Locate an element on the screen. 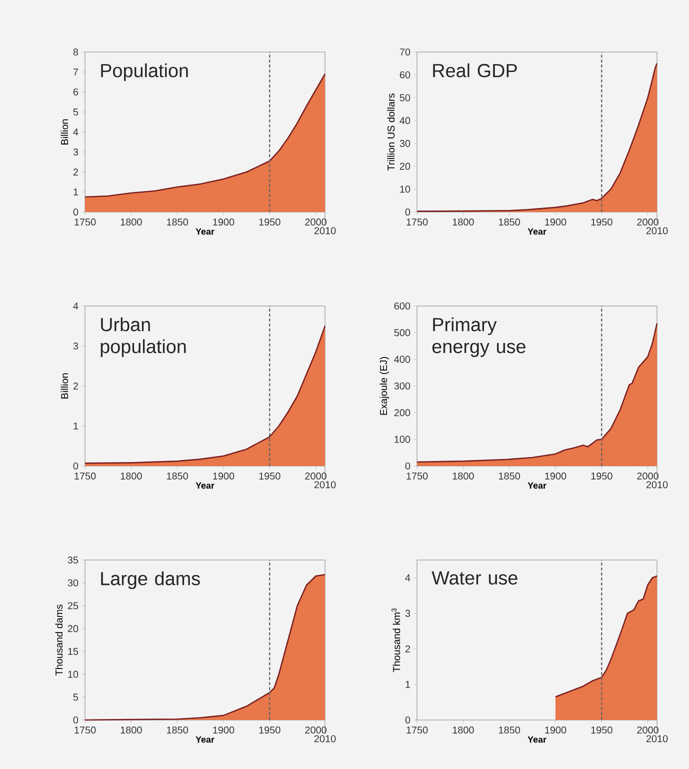 This screenshot has width=689, height=769. y-axis-title: Trillion US dollars is located at coordinates (391, 132).